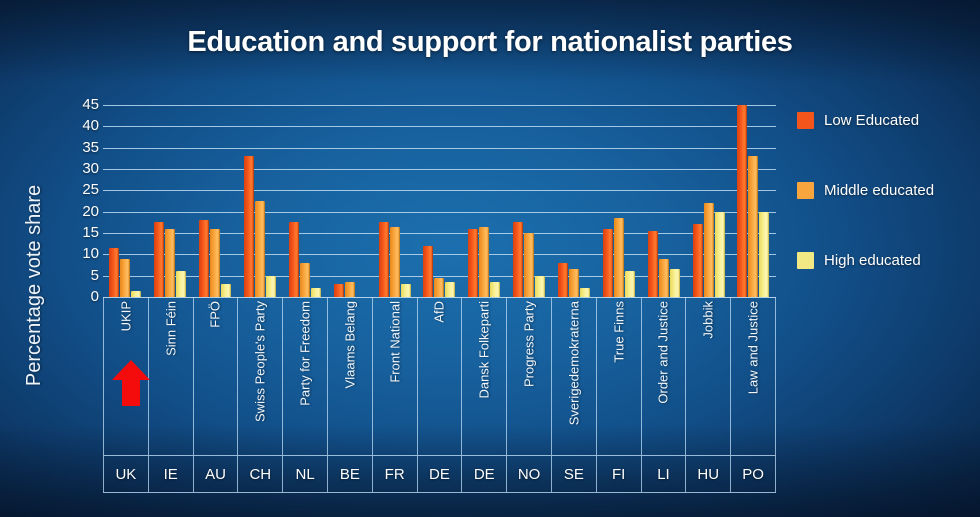 Image resolution: width=980 pixels, height=517 pixels. I want to click on country-code: NL, so click(305, 474).